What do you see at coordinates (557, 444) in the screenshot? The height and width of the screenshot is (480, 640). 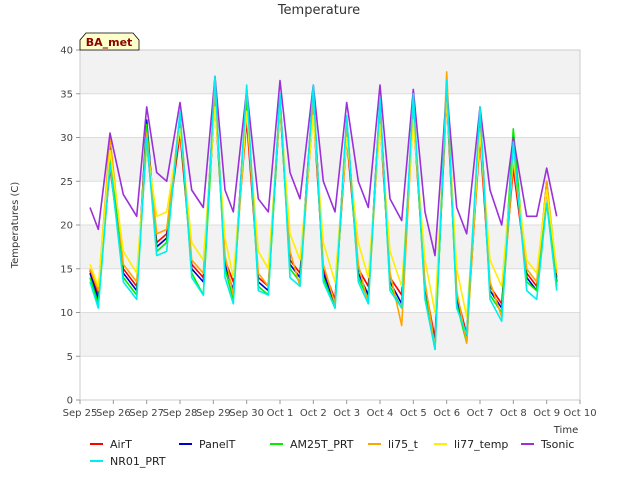 I see `legend-label-tsonic: Tsonic` at bounding box center [557, 444].